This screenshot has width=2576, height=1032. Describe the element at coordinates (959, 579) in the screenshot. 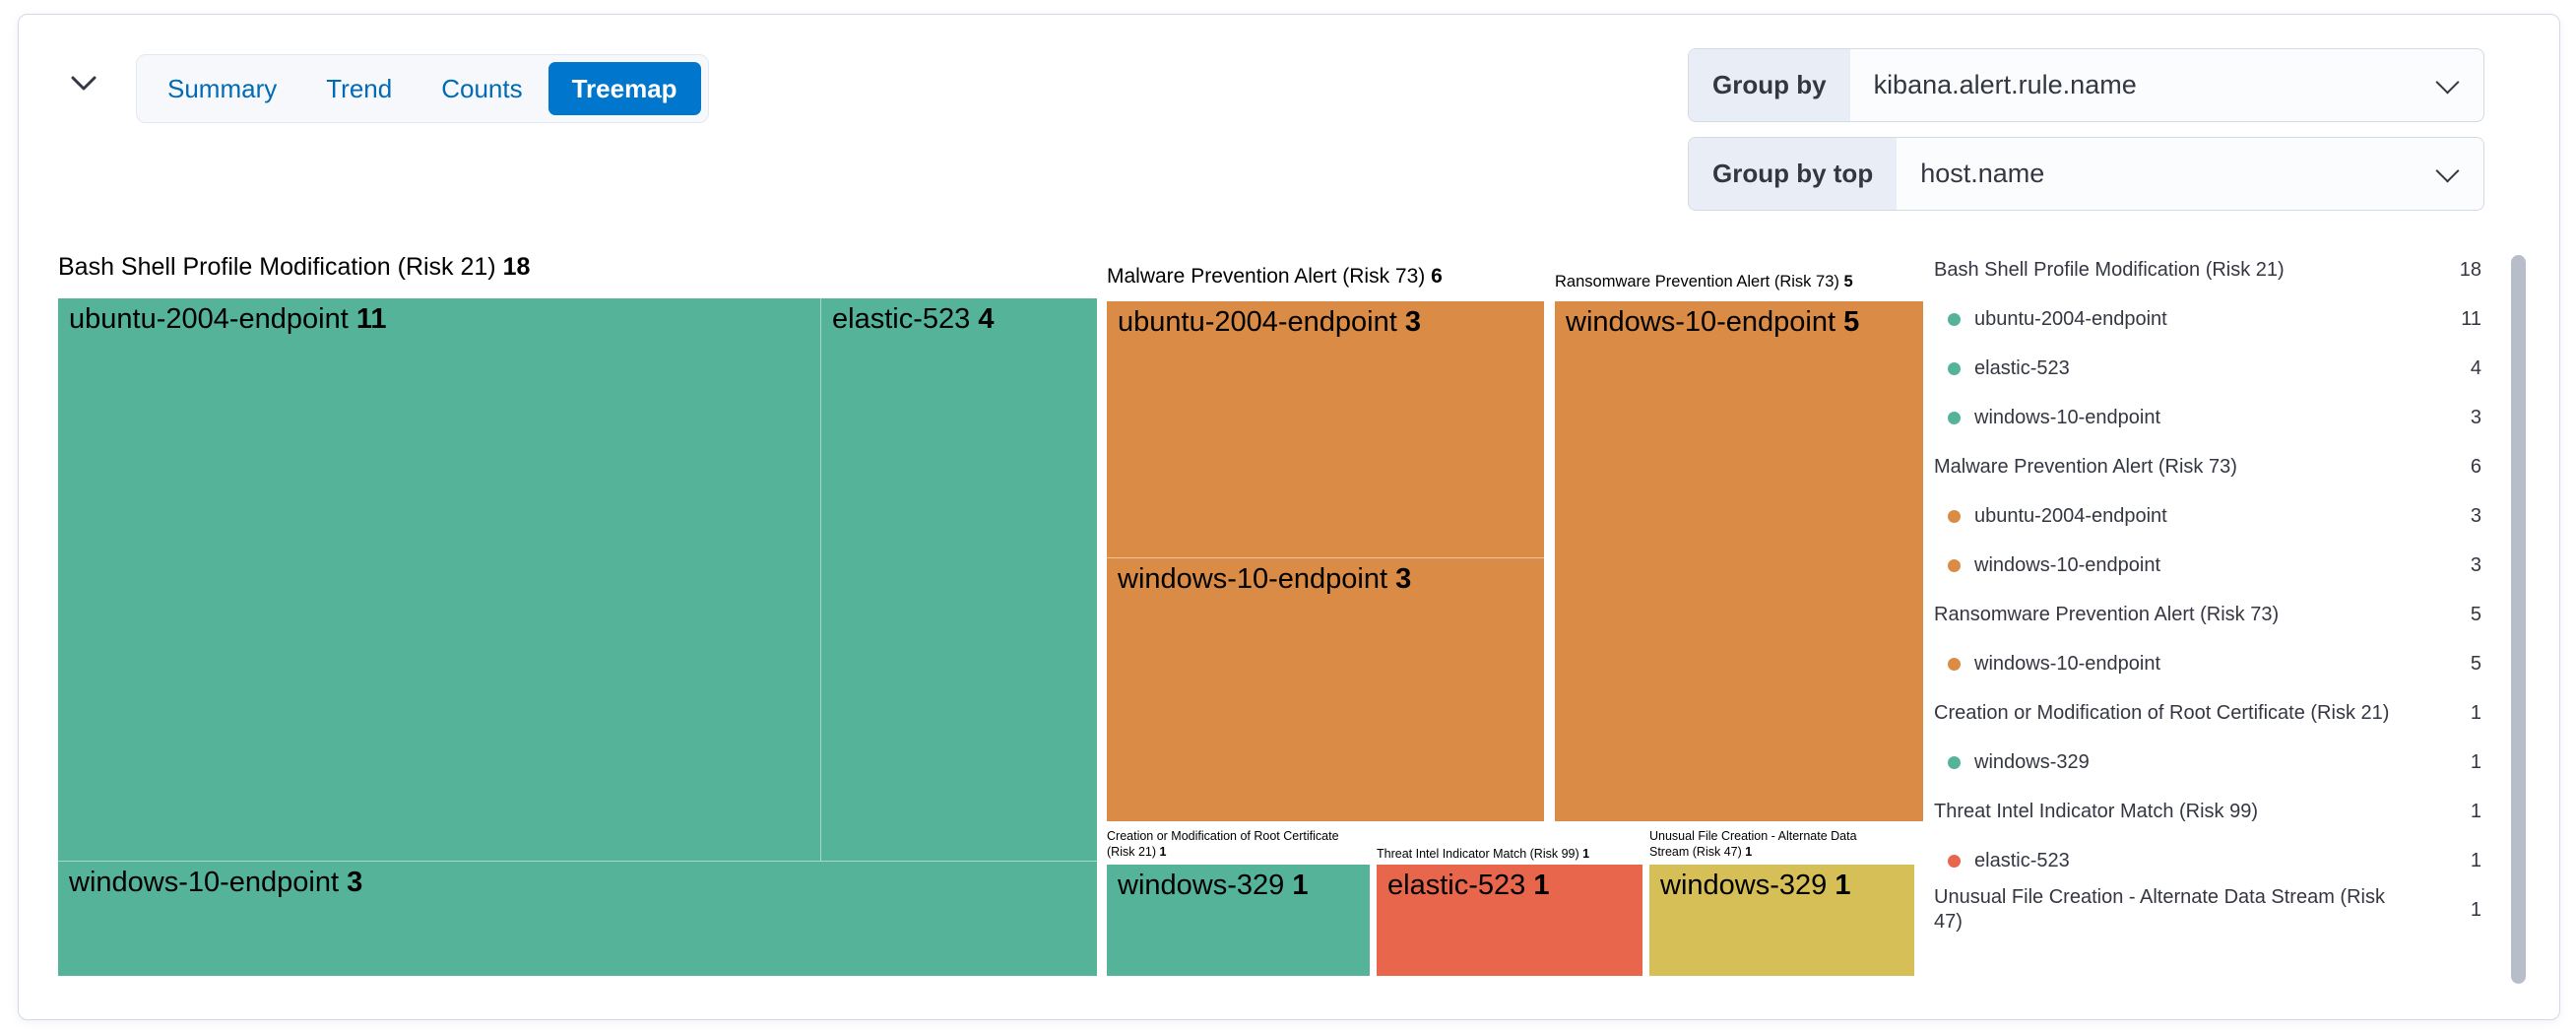

I see `cell-bash-elastic-523: elastic-523 4` at that location.